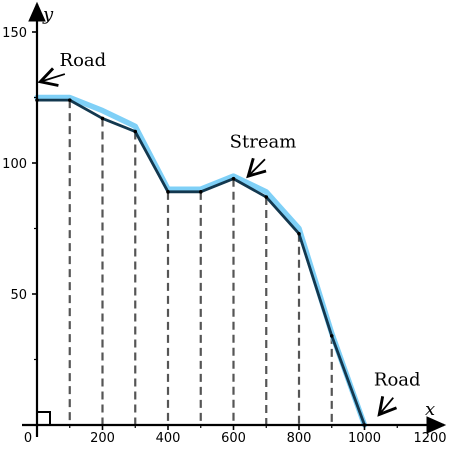 This screenshot has height=449, width=449. Describe the element at coordinates (14, 33) in the screenshot. I see `y-tick-label-150: 150` at that location.